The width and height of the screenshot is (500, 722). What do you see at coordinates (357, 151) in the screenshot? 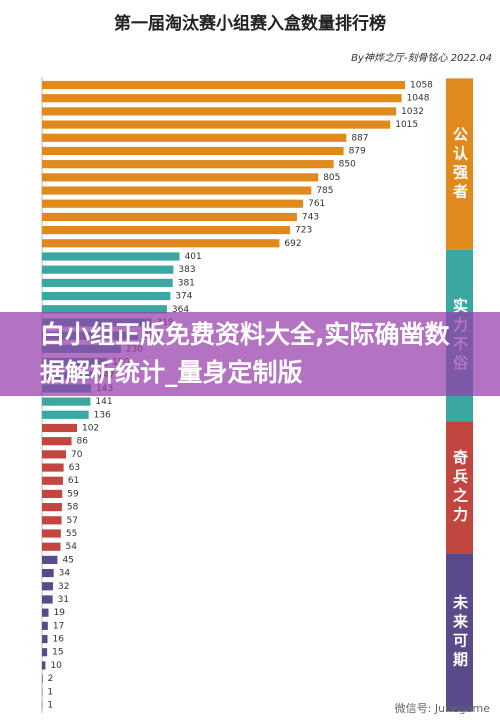
I see `value-label: 879` at bounding box center [357, 151].